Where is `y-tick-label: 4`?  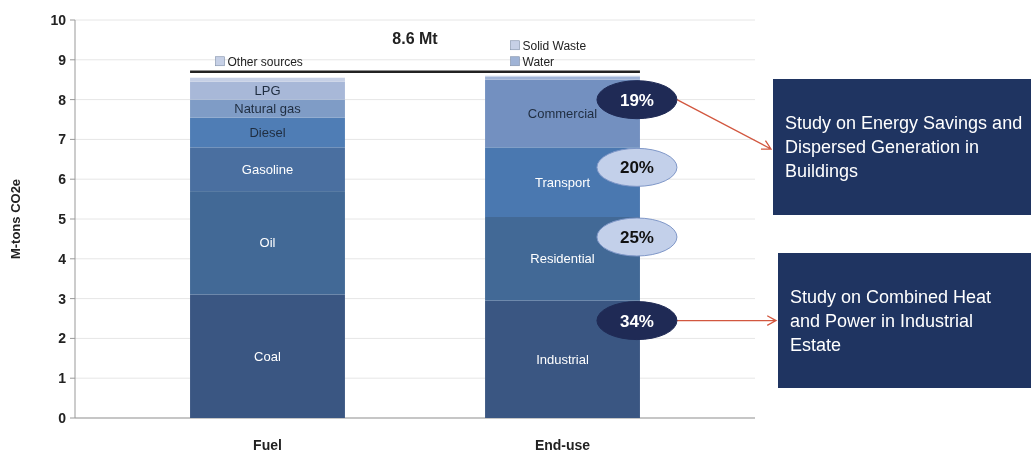
y-tick-label: 4 is located at coordinates (62, 258).